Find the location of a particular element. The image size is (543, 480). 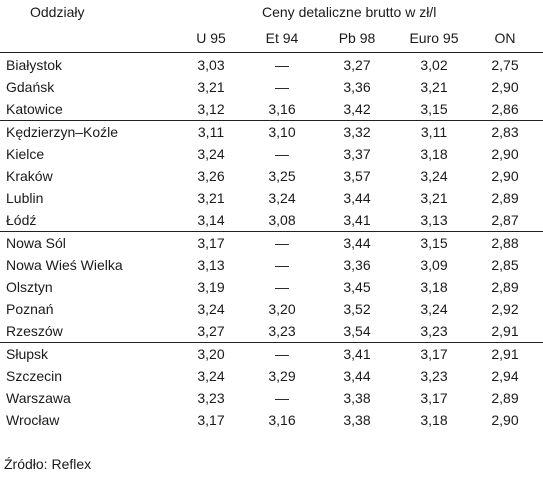

price-u95: 3,19 is located at coordinates (211, 287).